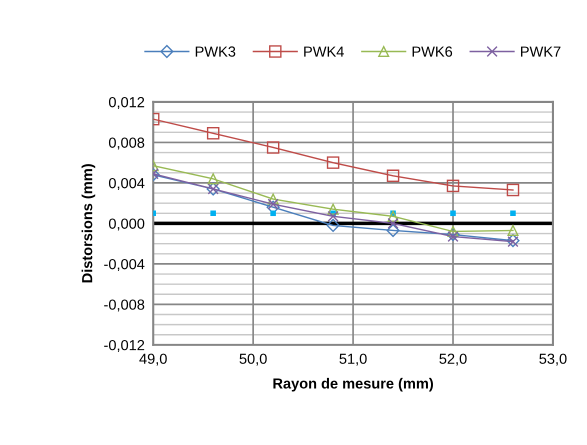 This screenshot has width=587, height=445. I want to click on y-tick-label: 0,004, so click(126, 184).